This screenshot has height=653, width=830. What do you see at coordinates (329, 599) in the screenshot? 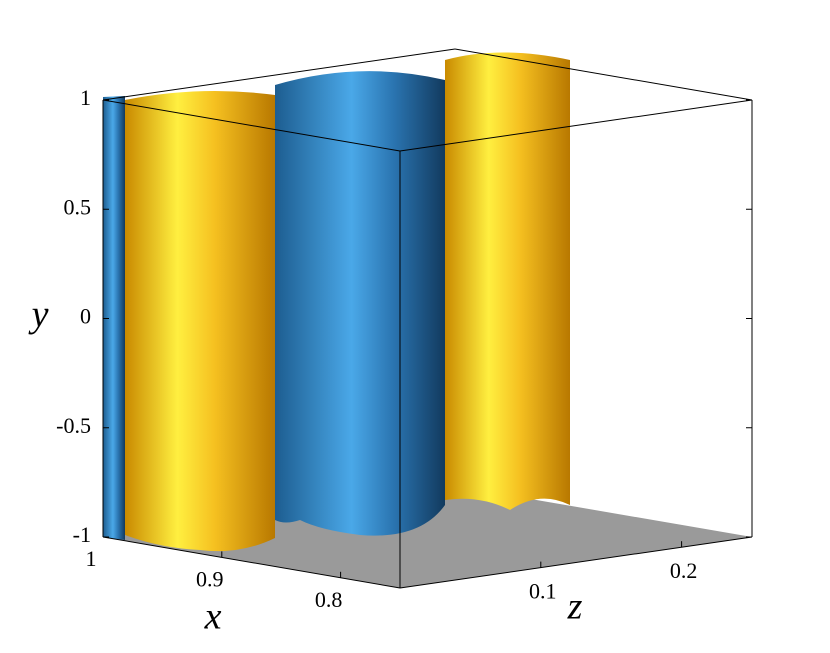
I see `x-tick-label: 0.8` at bounding box center [329, 599].